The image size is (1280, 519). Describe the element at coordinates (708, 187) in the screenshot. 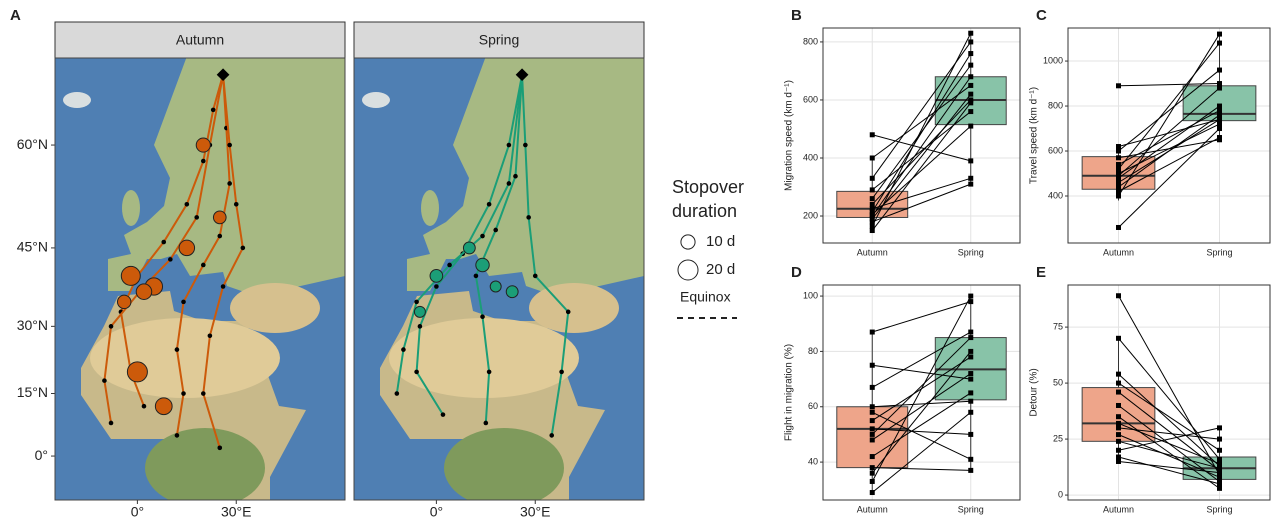

I see `legend-title: Stopover` at that location.